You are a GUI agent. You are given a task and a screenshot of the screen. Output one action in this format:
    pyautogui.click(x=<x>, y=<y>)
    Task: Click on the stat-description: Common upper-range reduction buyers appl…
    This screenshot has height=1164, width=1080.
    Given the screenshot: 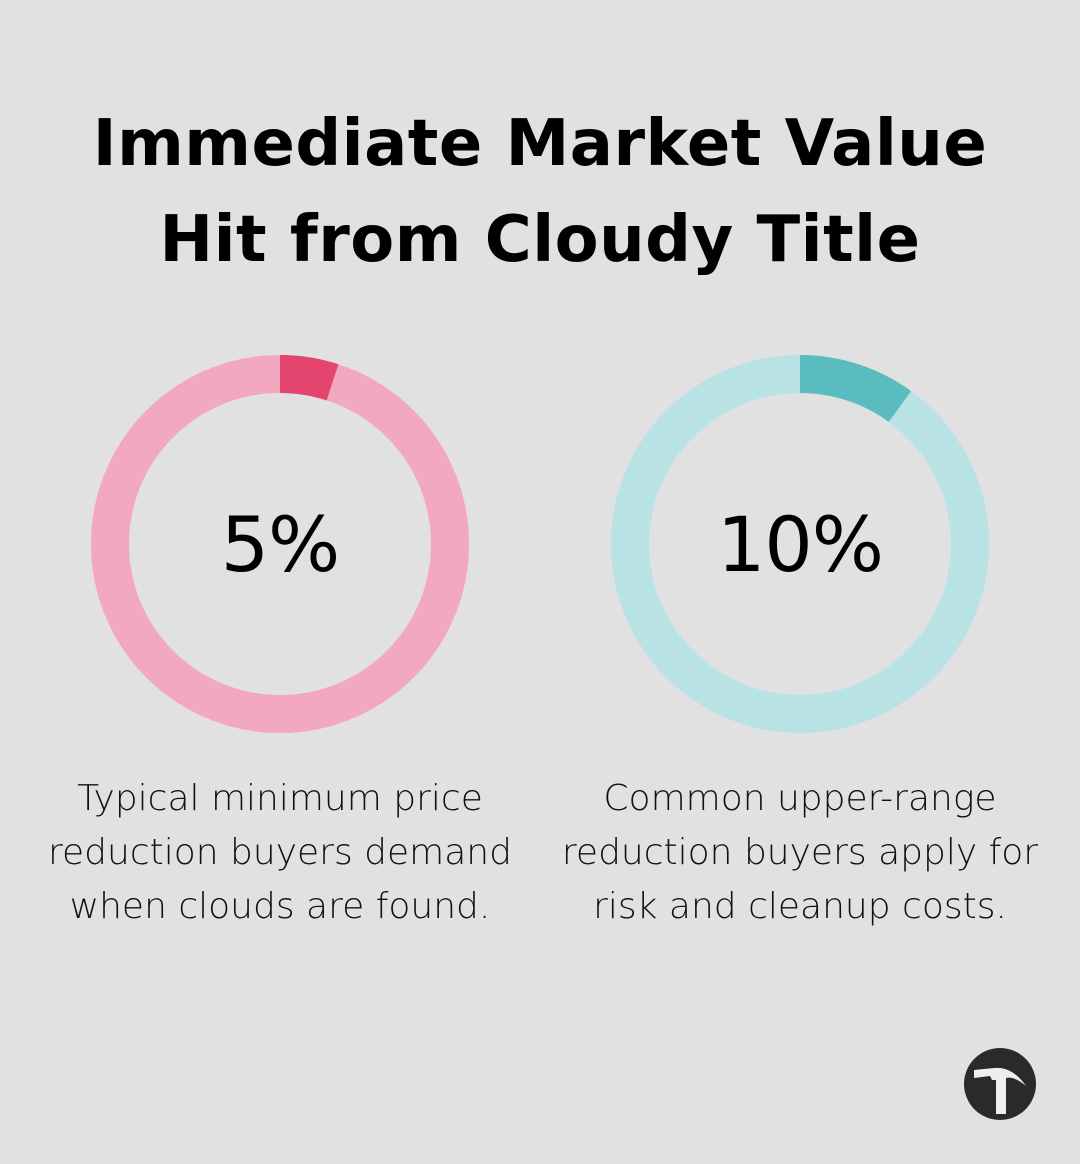 What is the action you would take?
    pyautogui.click(x=800, y=852)
    